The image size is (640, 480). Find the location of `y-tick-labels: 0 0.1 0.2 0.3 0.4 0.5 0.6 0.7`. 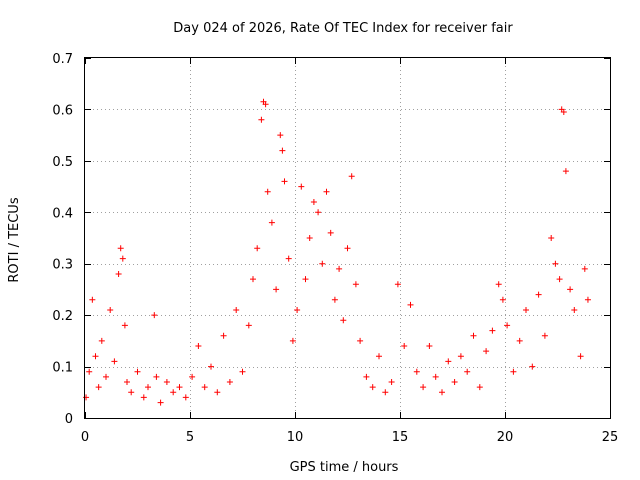

y-tick-labels: 0 0.1 0.2 0.3 0.4 0.5 0.6 0.7 is located at coordinates (62, 239).